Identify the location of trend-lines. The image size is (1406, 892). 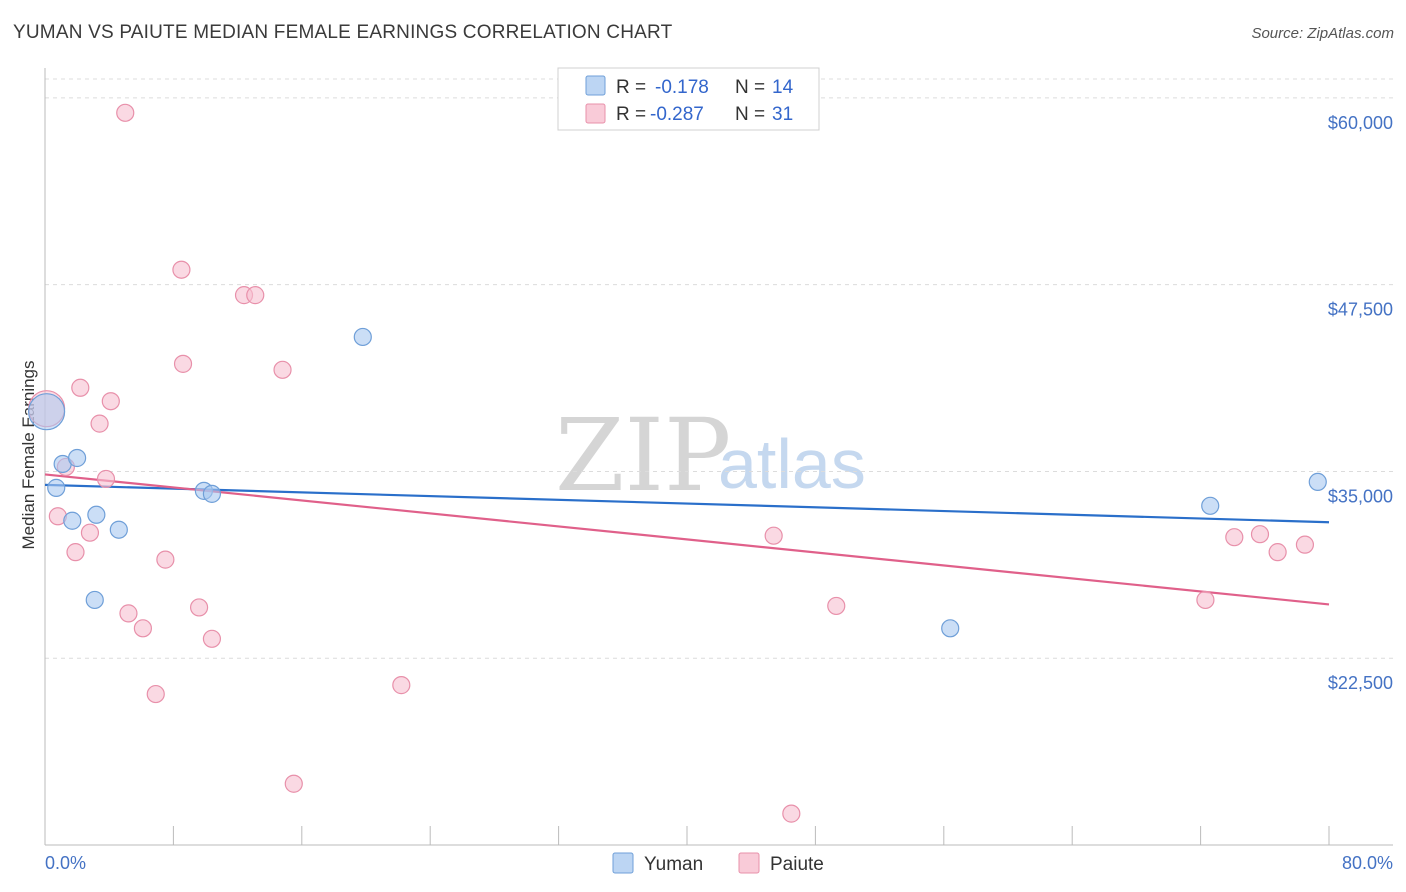
(687, 539).